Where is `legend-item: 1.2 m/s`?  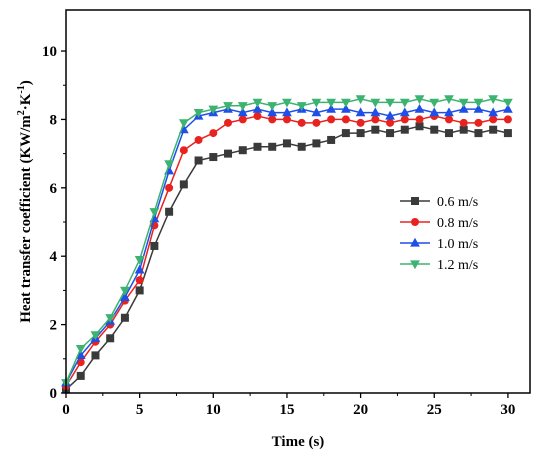 legend-item: 1.2 m/s is located at coordinates (439, 265).